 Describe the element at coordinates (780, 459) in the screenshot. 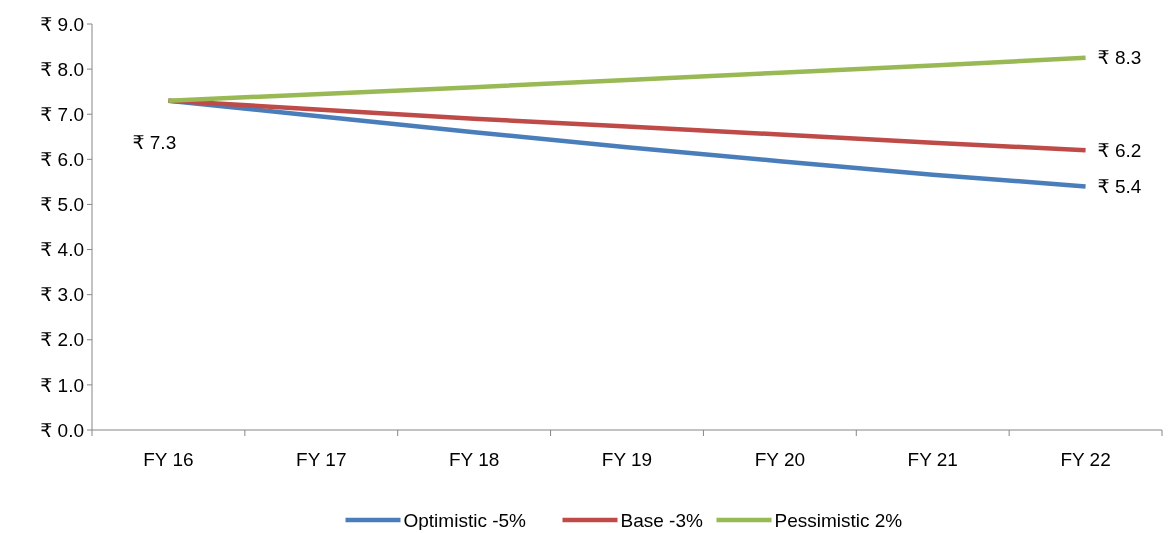

I see `x-tick-label: FY 20` at that location.